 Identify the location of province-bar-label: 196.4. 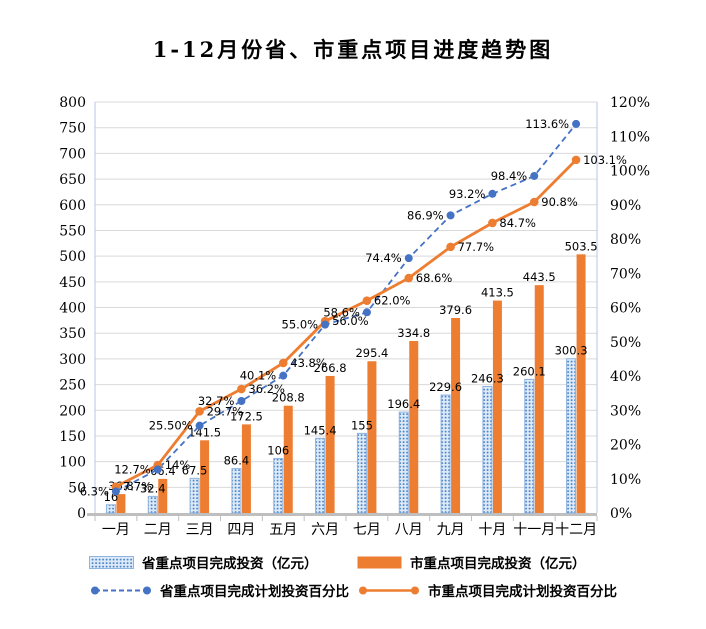
(403, 404).